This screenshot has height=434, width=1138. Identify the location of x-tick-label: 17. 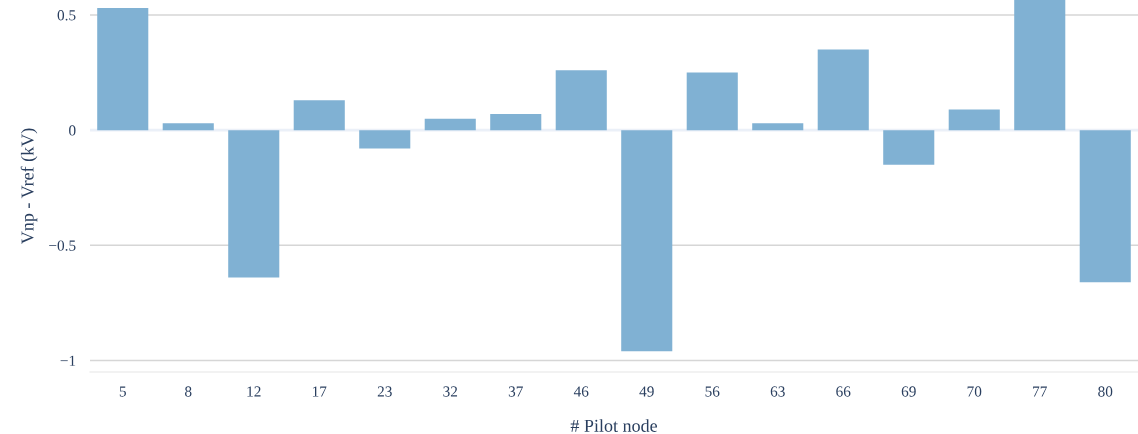
(319, 391).